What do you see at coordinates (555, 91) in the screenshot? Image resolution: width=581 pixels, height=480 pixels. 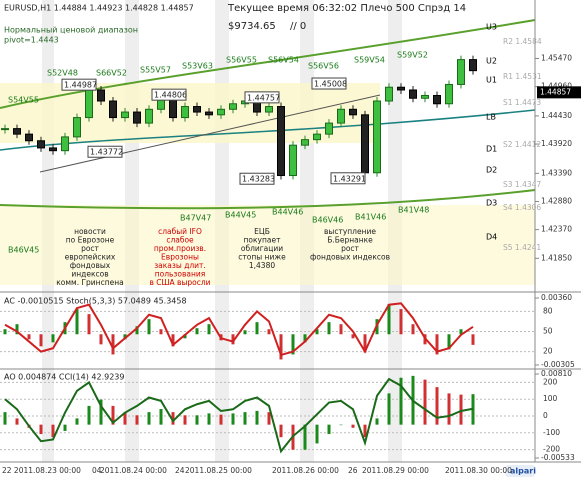 I see `current-price: 1.44857` at bounding box center [555, 91].